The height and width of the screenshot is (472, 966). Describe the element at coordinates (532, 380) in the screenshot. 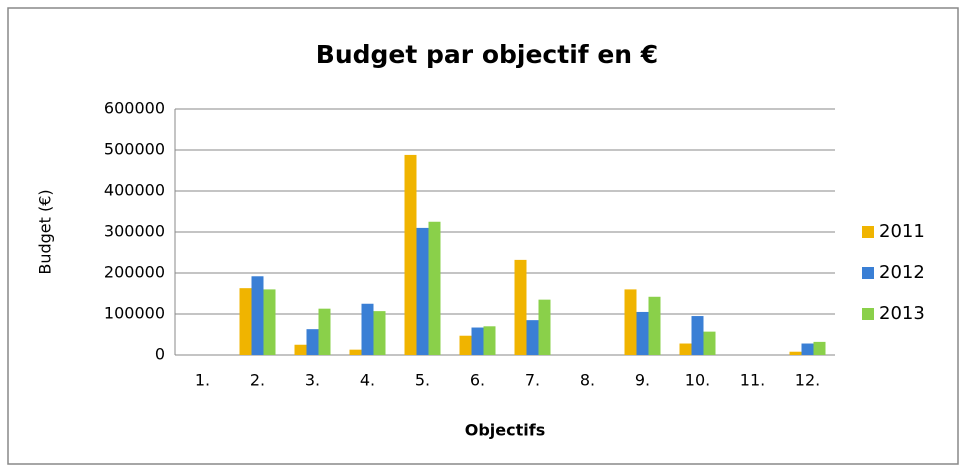

I see `x-tick-label: 7.` at that location.